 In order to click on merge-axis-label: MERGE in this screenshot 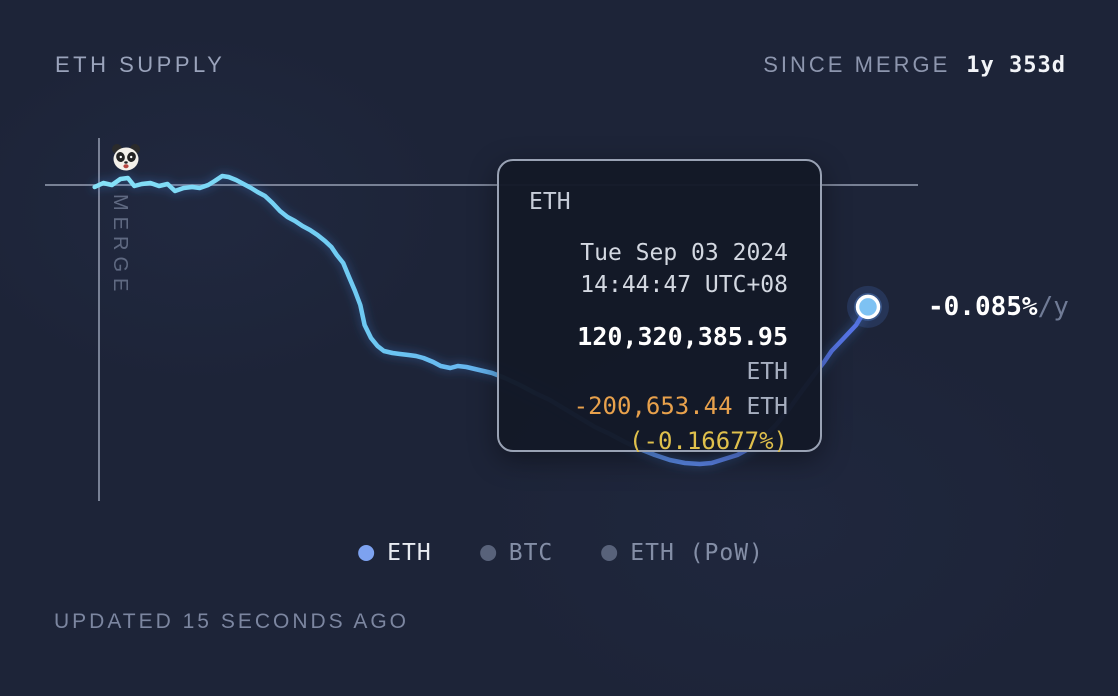, I will do `click(120, 246)`.